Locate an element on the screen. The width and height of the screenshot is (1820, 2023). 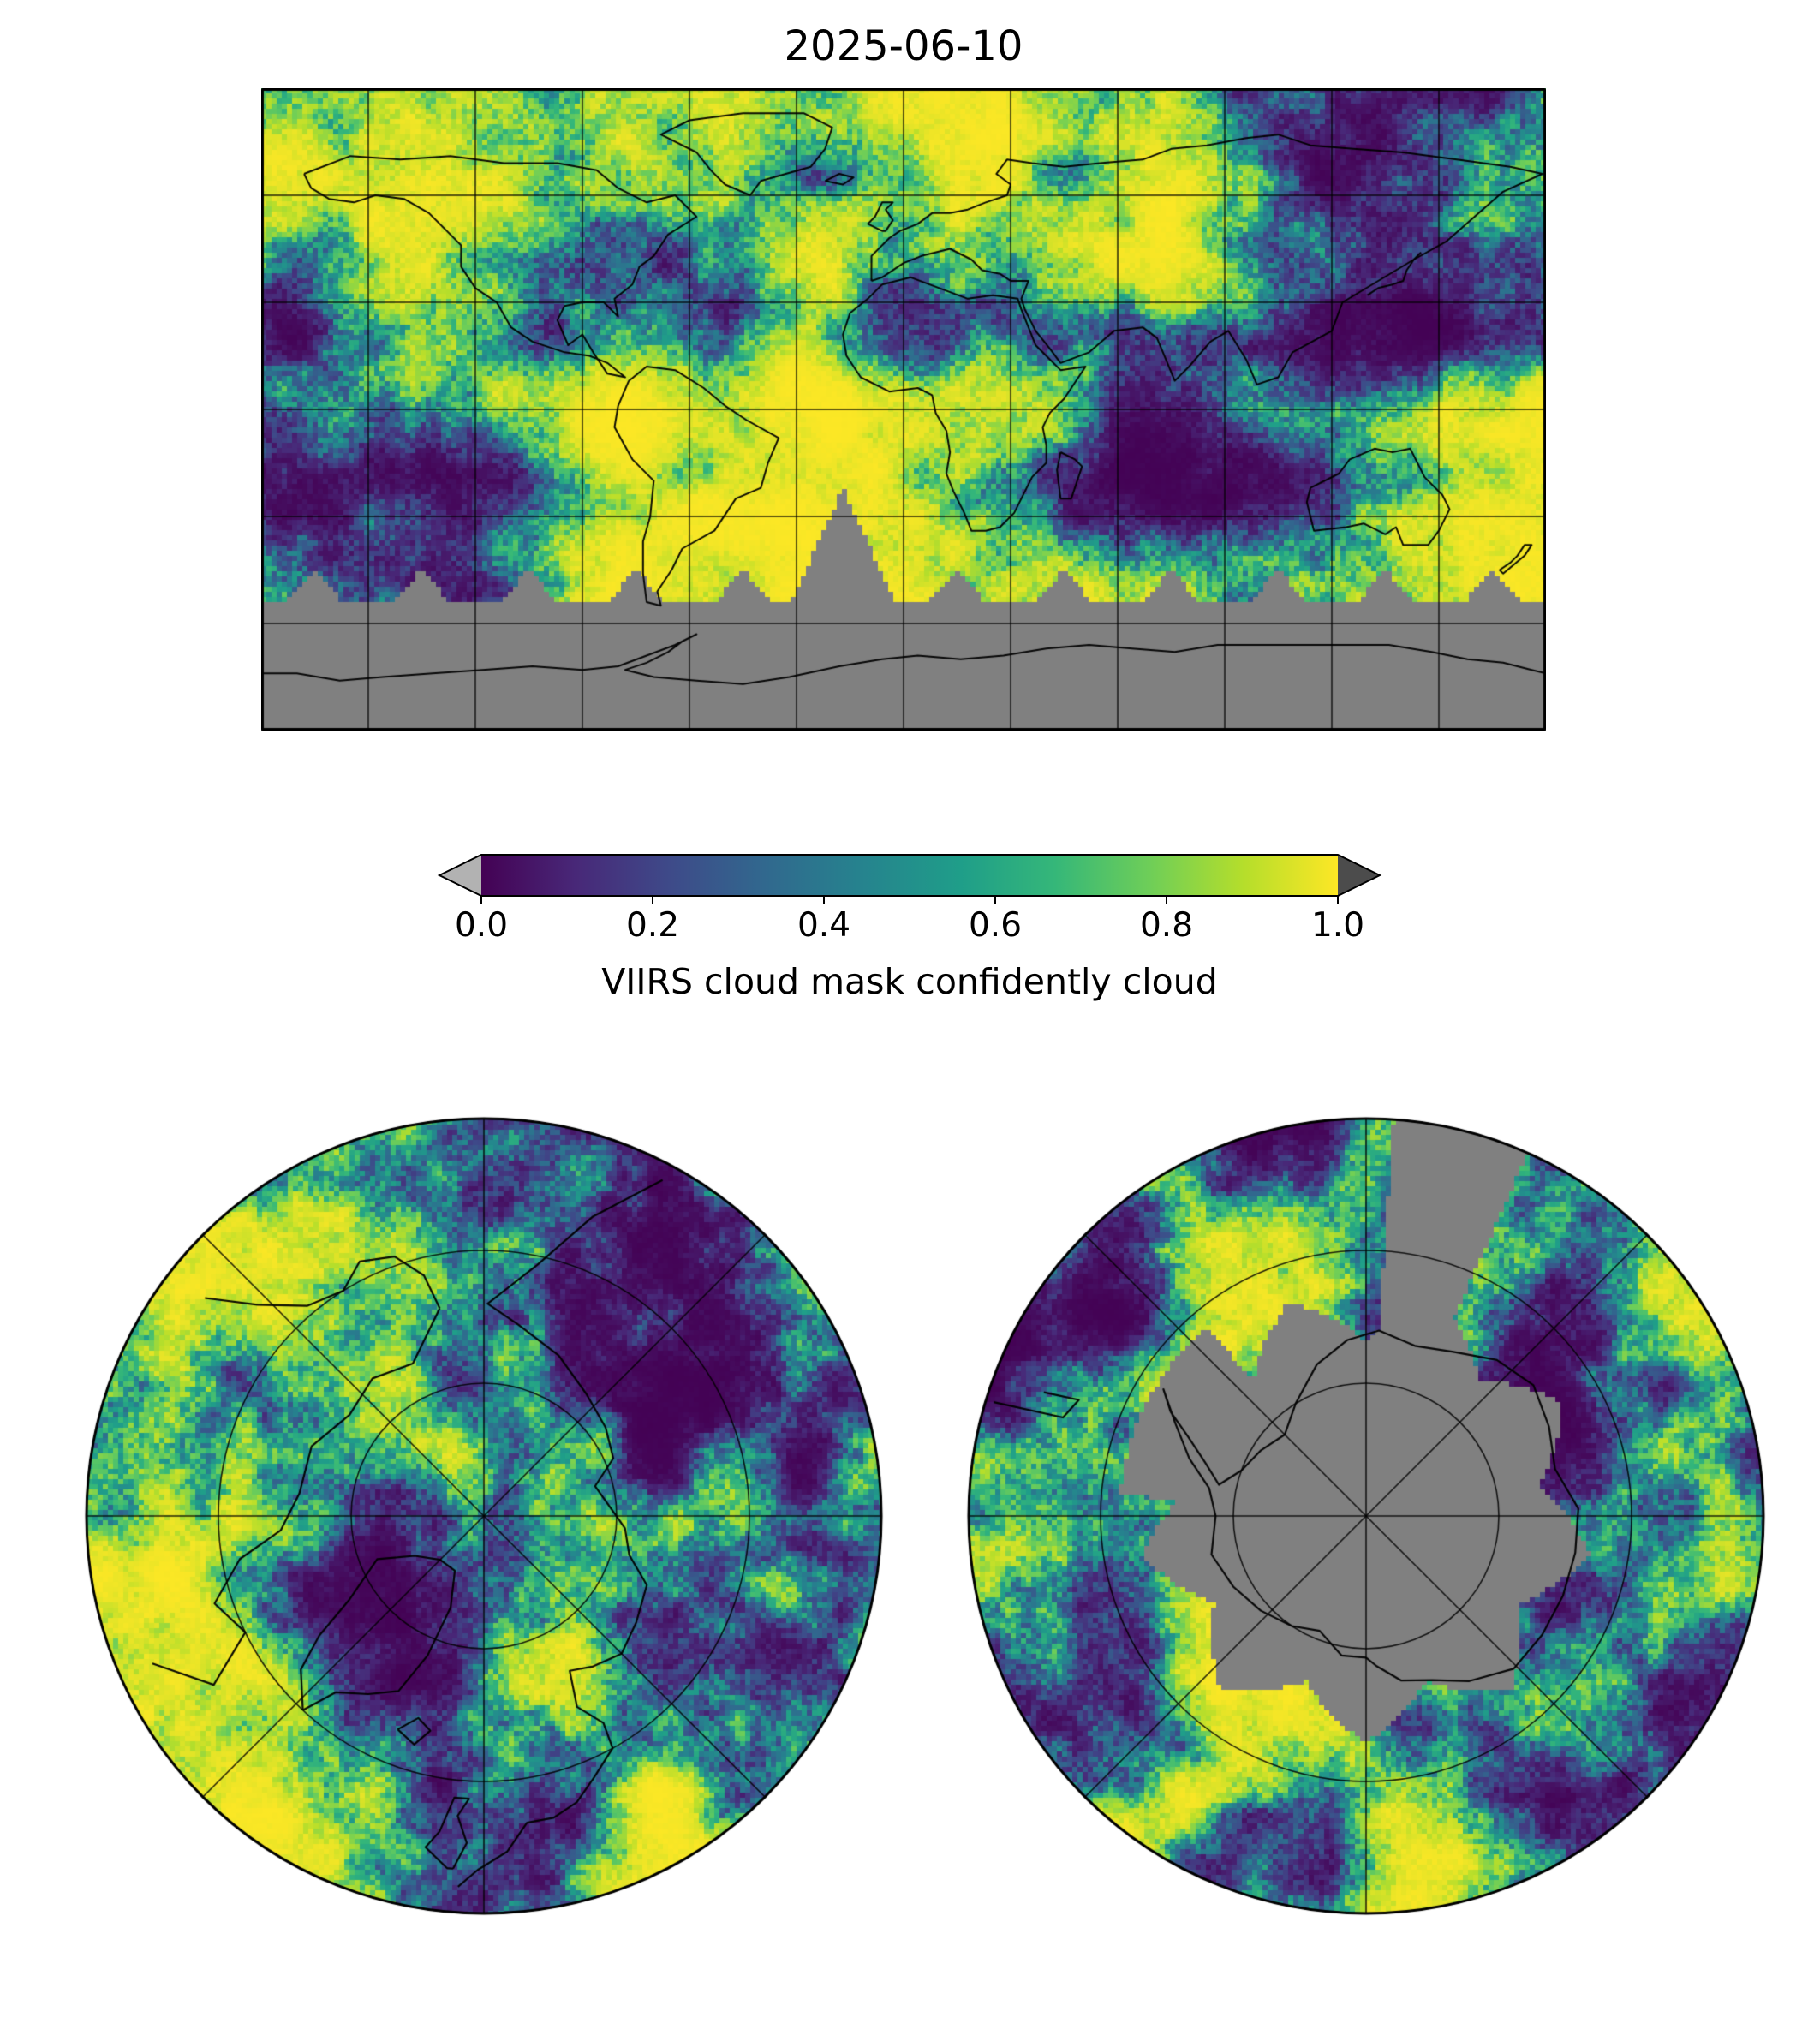
colorbar-tick-label: 0.6 is located at coordinates (995, 926).